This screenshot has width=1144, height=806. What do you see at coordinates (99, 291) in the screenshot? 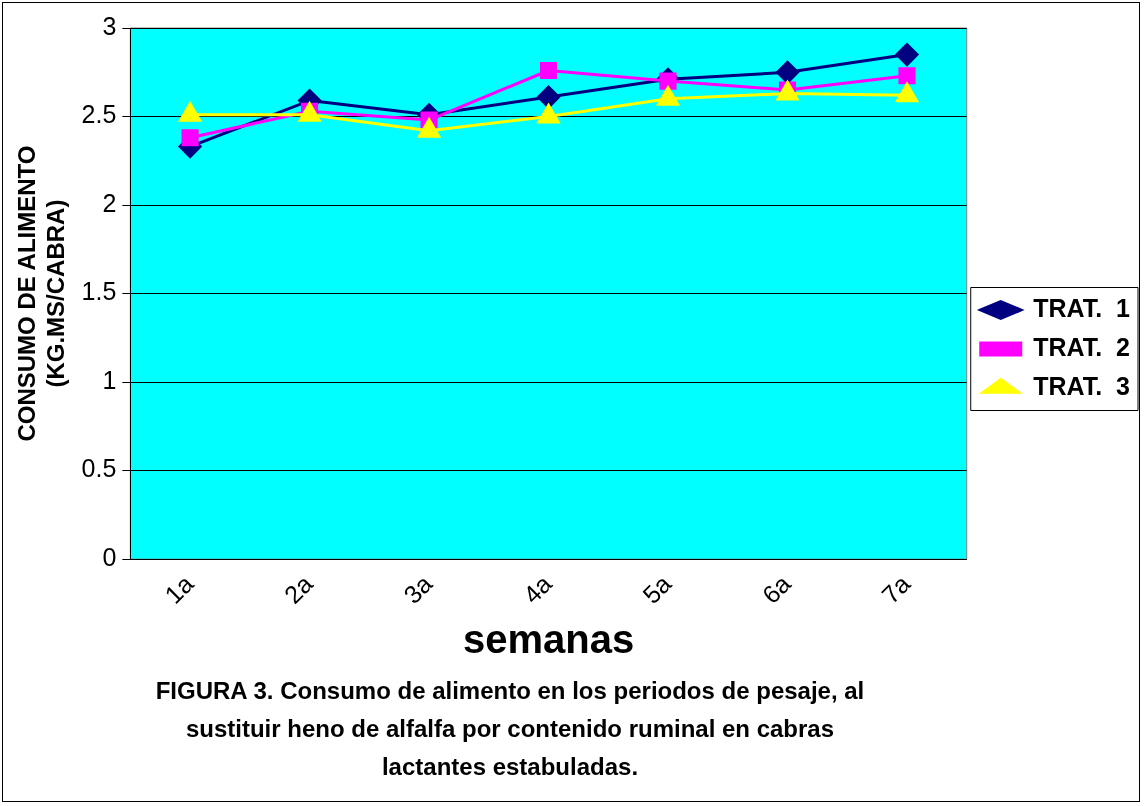
I see `y-tick-label: 1.5` at bounding box center [99, 291].